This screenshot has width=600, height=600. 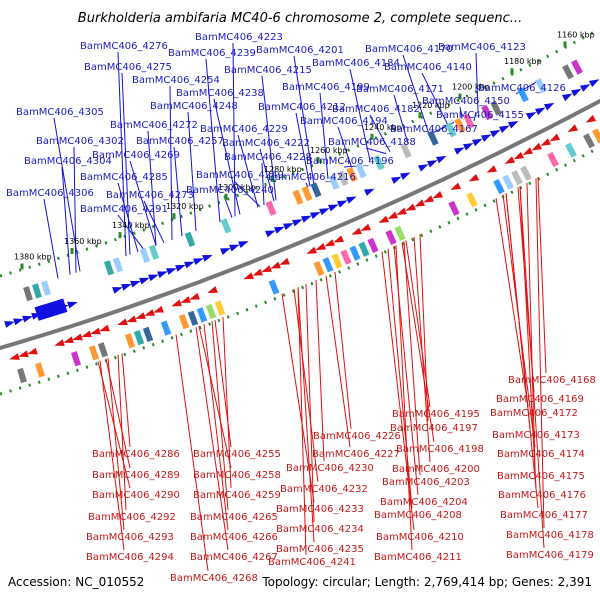 I want to click on gene-label-forward: BamMC406_4188, so click(x=372, y=142).